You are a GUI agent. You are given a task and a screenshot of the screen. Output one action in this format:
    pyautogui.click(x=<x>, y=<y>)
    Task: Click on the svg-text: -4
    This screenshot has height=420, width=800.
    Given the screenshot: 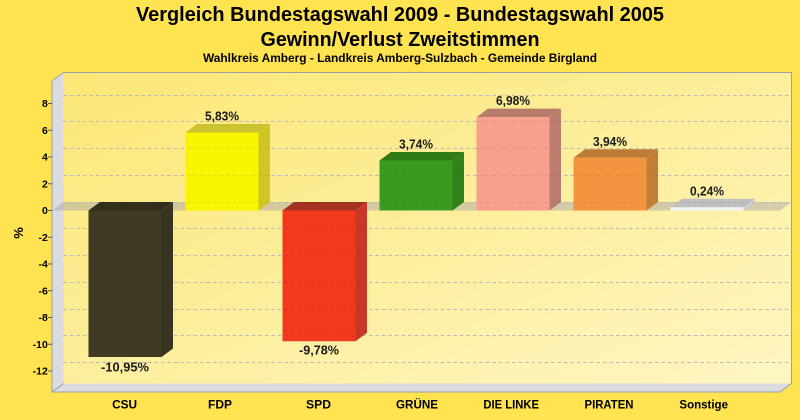 What is the action you would take?
    pyautogui.click(x=42, y=265)
    